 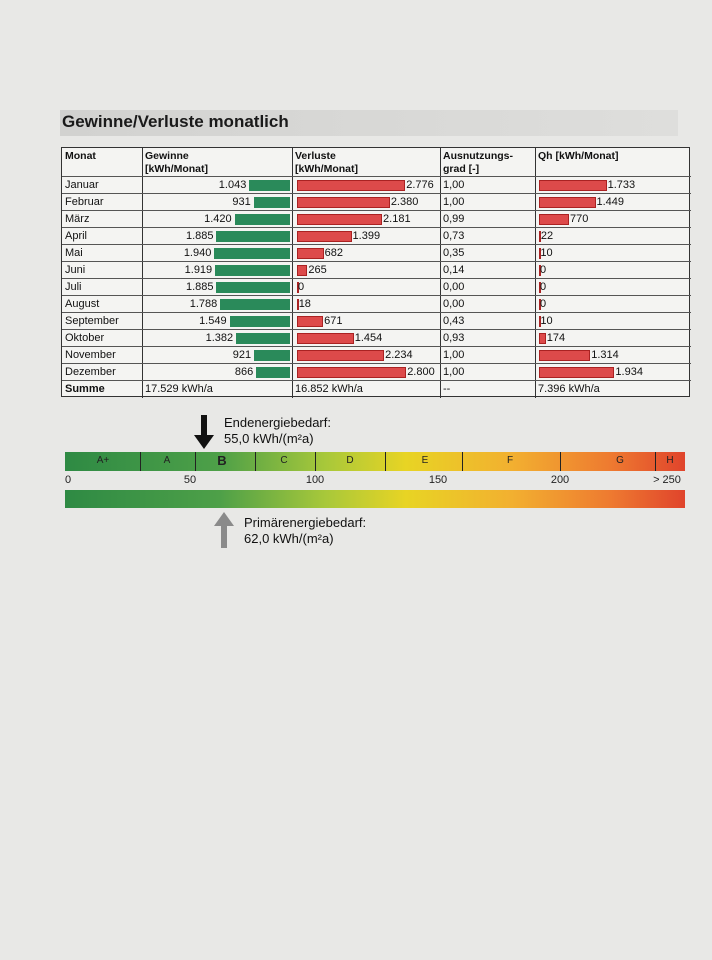 I want to click on total-cell: 17.529 kWh/a, so click(x=179, y=389).